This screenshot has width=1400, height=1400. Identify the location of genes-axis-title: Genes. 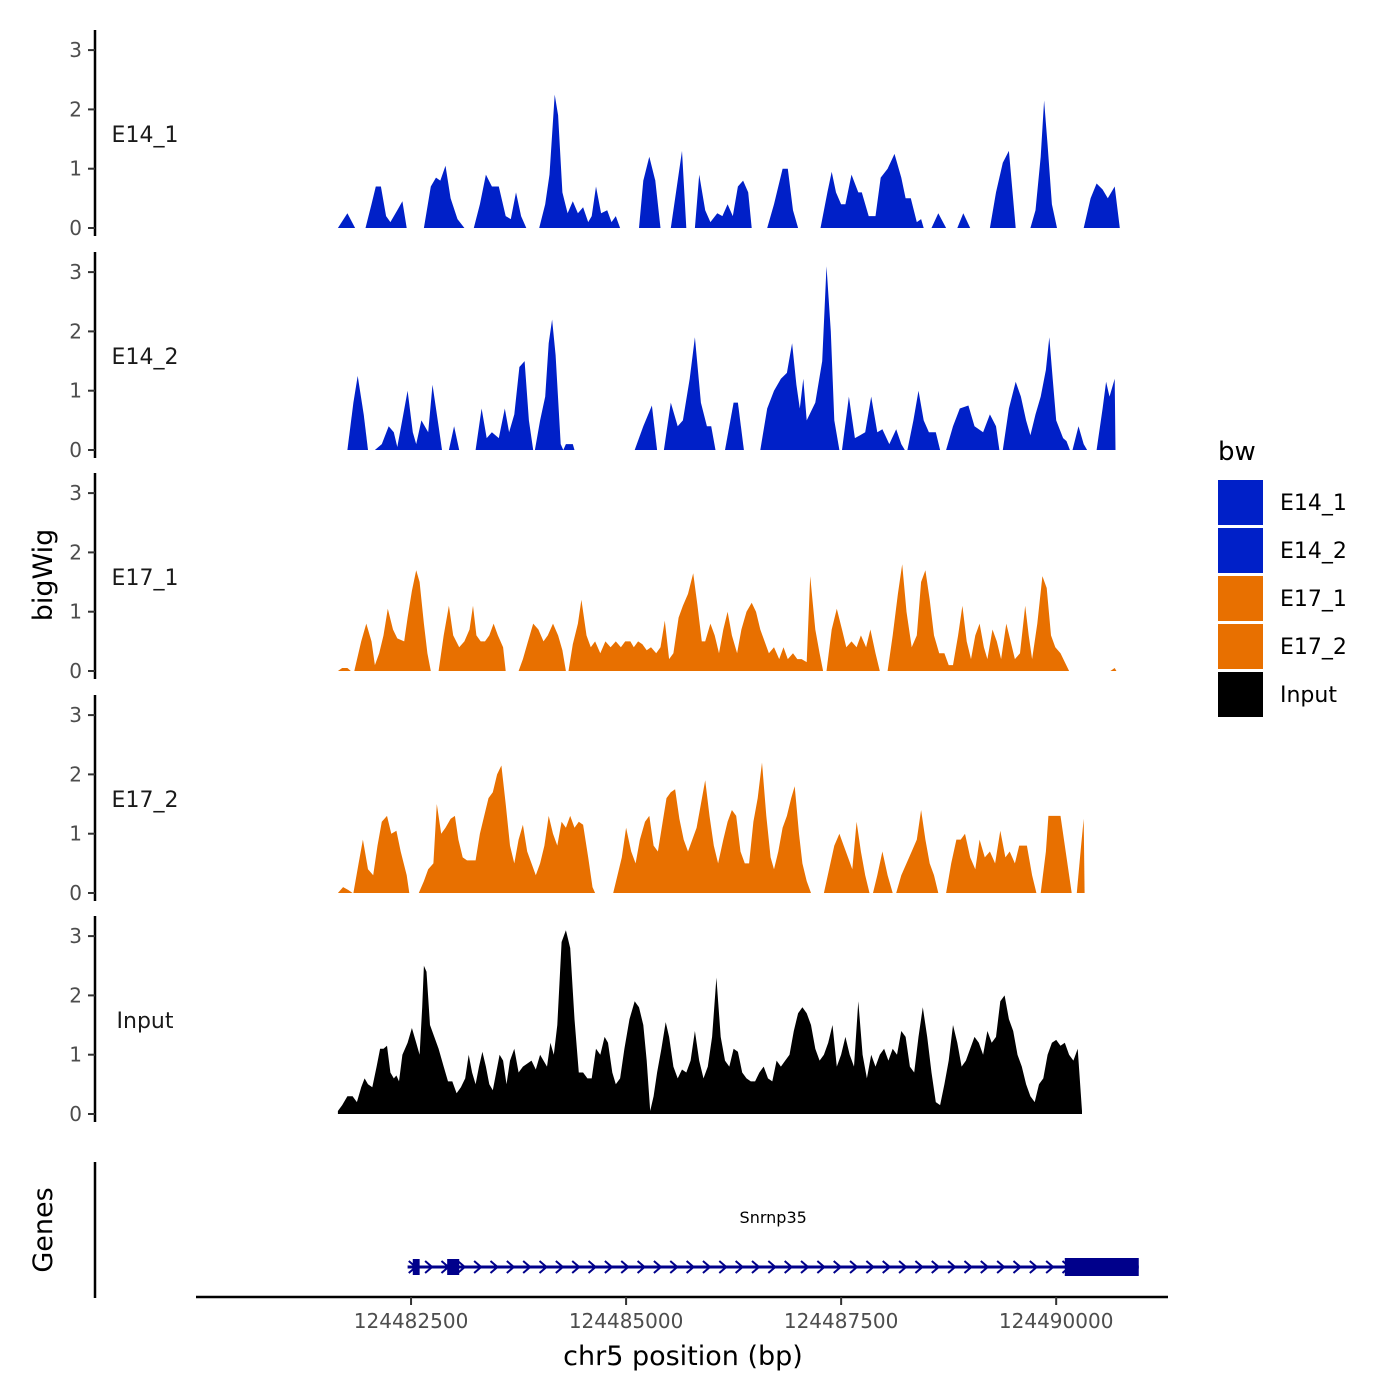
(43, 1229).